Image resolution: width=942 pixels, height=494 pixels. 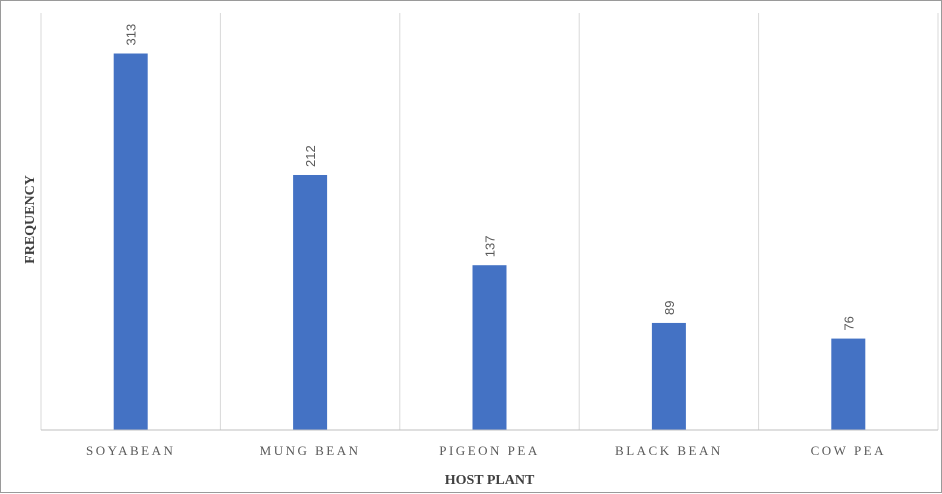 I want to click on data-label: 212, so click(x=310, y=156).